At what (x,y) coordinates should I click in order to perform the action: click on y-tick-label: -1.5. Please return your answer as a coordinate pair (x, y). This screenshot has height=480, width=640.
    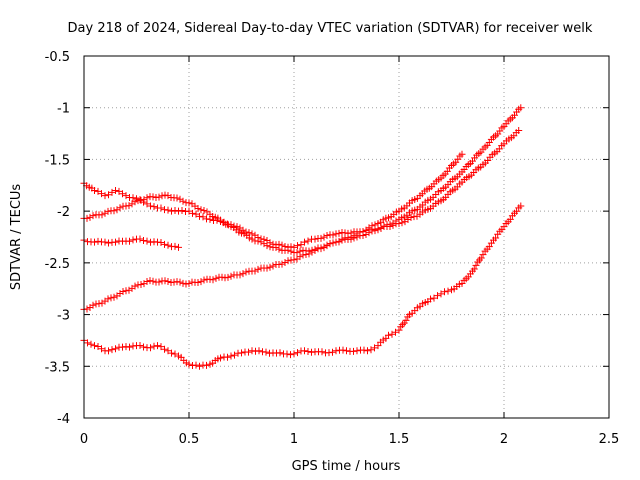
    Looking at the image, I should click on (57, 160).